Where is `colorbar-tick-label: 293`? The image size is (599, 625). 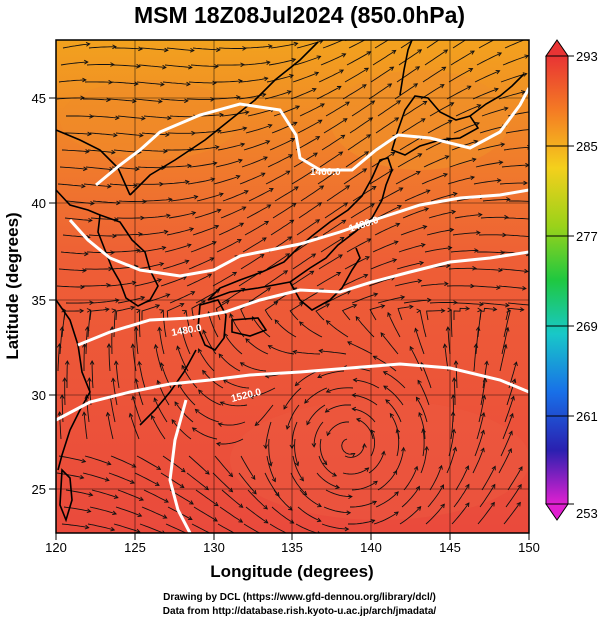 colorbar-tick-label: 293 is located at coordinates (587, 56).